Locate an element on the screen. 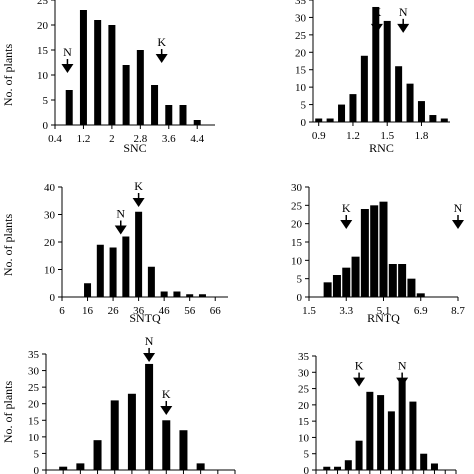 The width and height of the screenshot is (474, 474). x-axis-title: SNTQ is located at coordinates (145, 318).